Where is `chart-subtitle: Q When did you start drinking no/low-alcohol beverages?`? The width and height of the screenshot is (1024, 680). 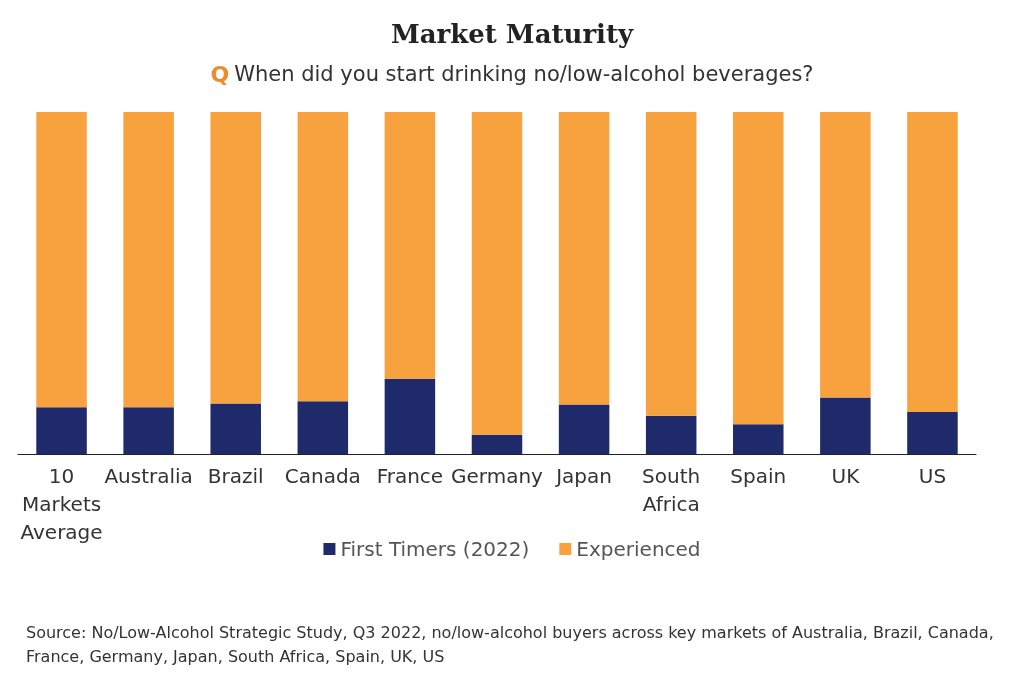 chart-subtitle: Q When did you start drinking no/low-alcohol beverages? is located at coordinates (512, 74).